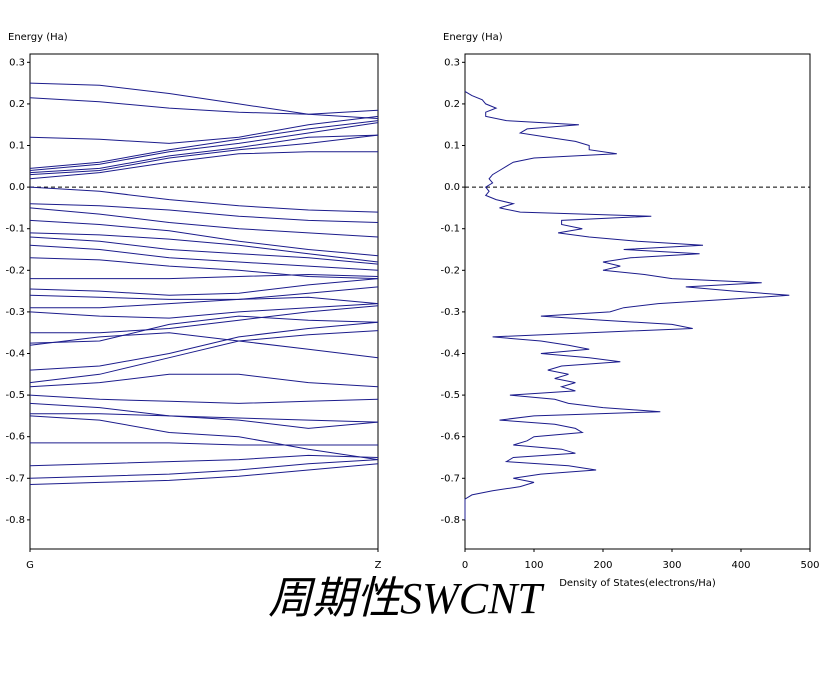 The height and width of the screenshot is (674, 831). What do you see at coordinates (740, 565) in the screenshot?
I see `x-tick-label: 400` at bounding box center [740, 565].